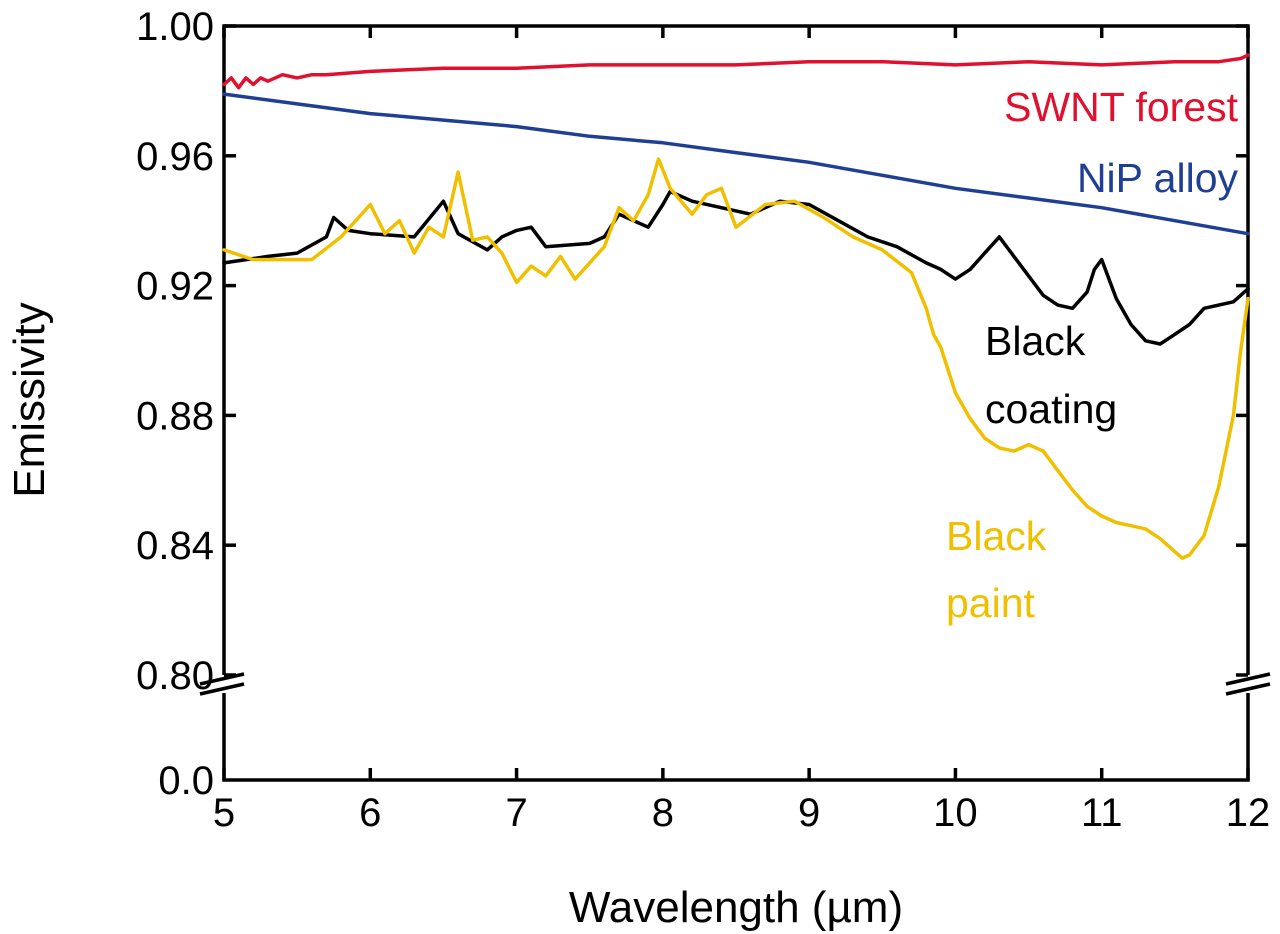 The image size is (1280, 934). What do you see at coordinates (1035, 341) in the screenshot?
I see `series-label-black-coating-line1: Black` at bounding box center [1035, 341].